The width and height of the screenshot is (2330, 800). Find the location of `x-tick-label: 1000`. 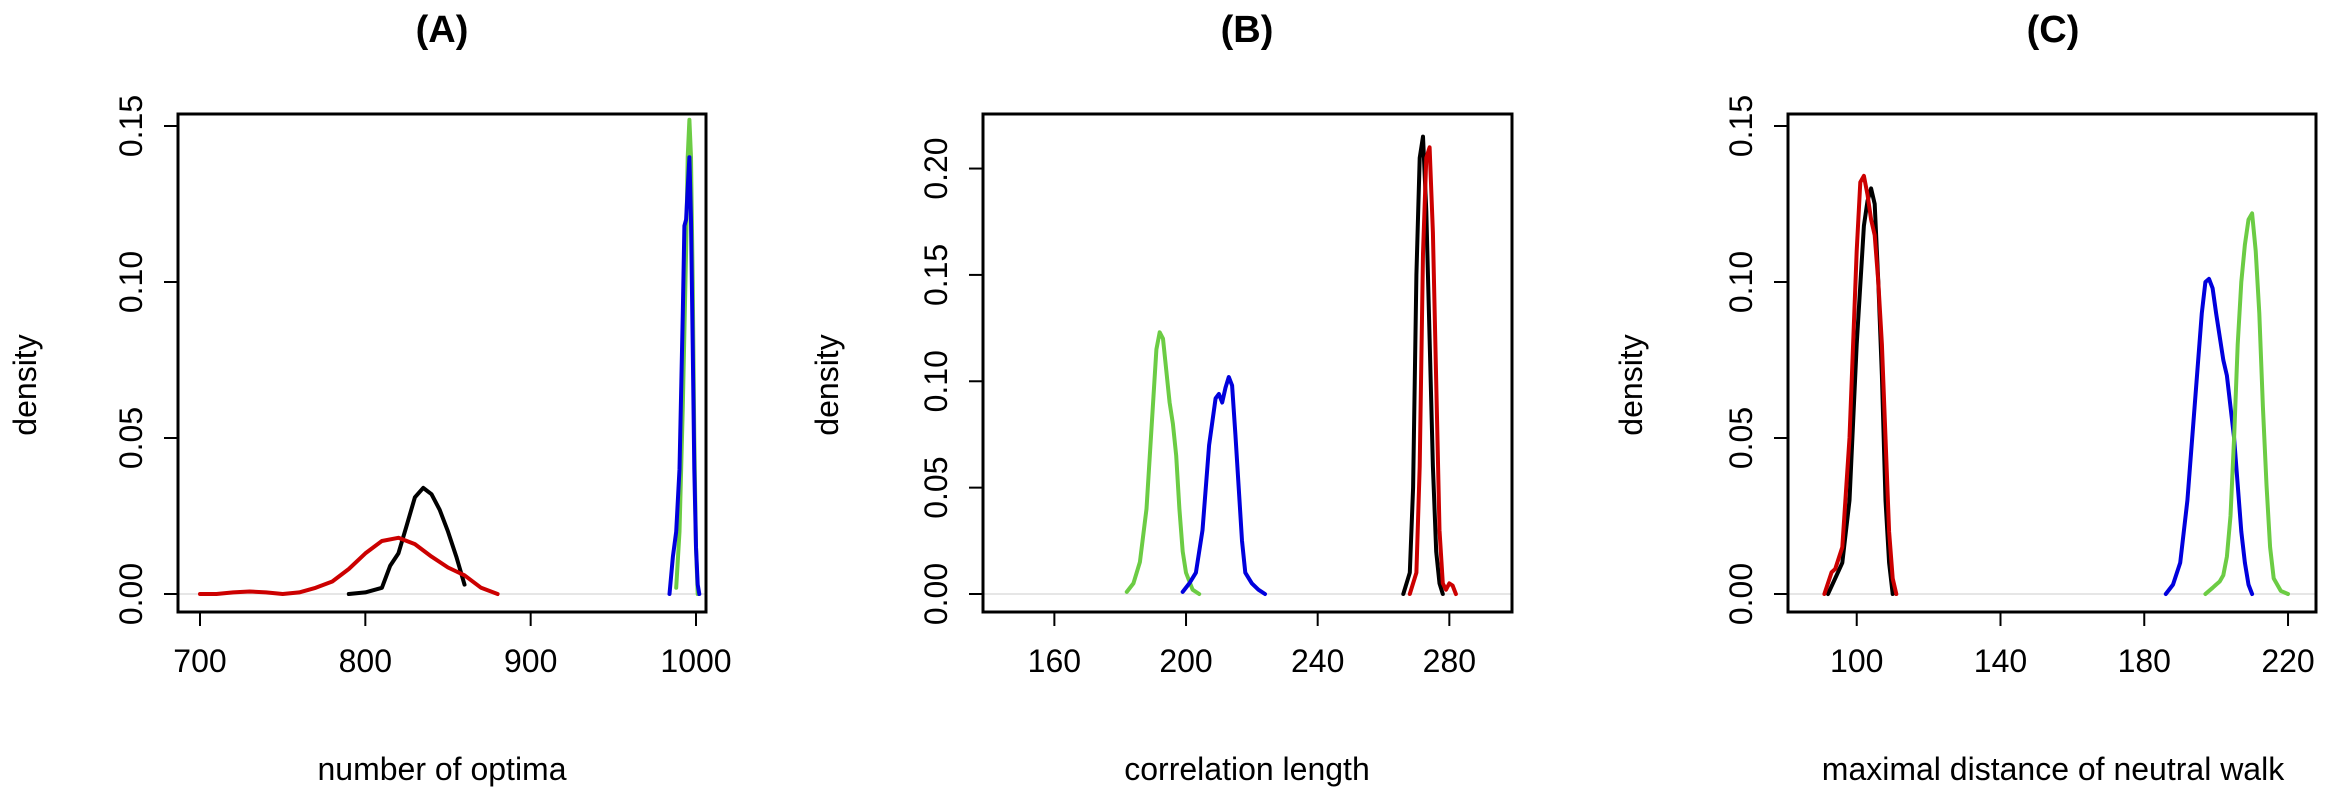

x-tick-label: 1000 is located at coordinates (695, 661).